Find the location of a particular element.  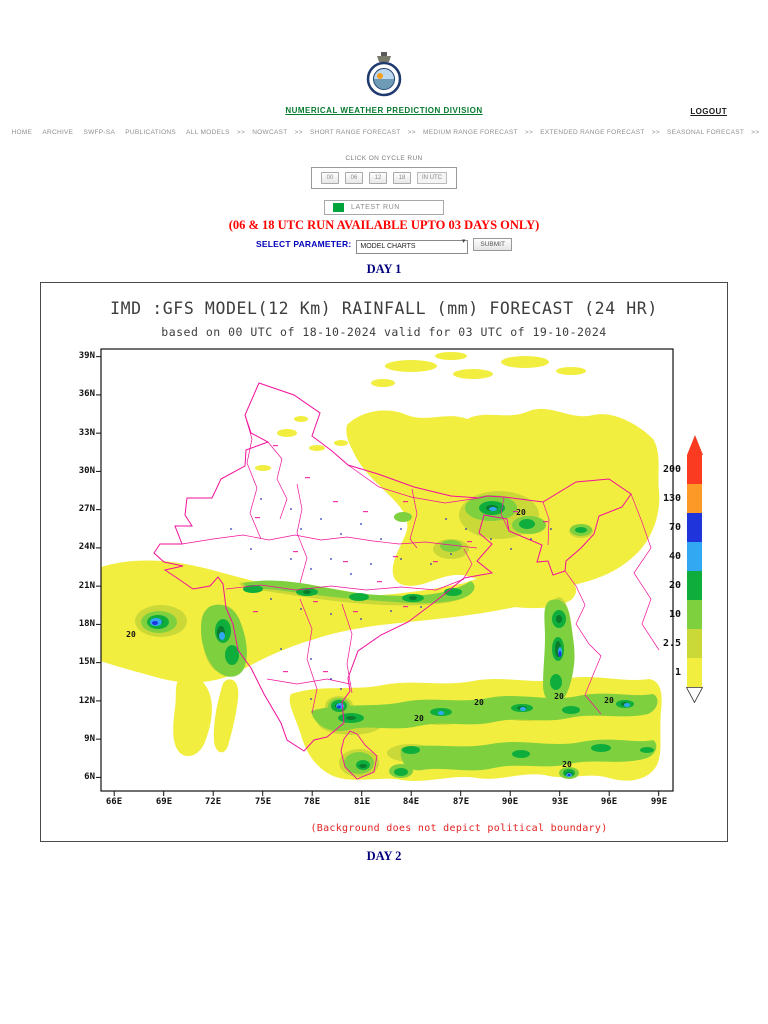

cycle-18-button: 18 is located at coordinates (402, 178).